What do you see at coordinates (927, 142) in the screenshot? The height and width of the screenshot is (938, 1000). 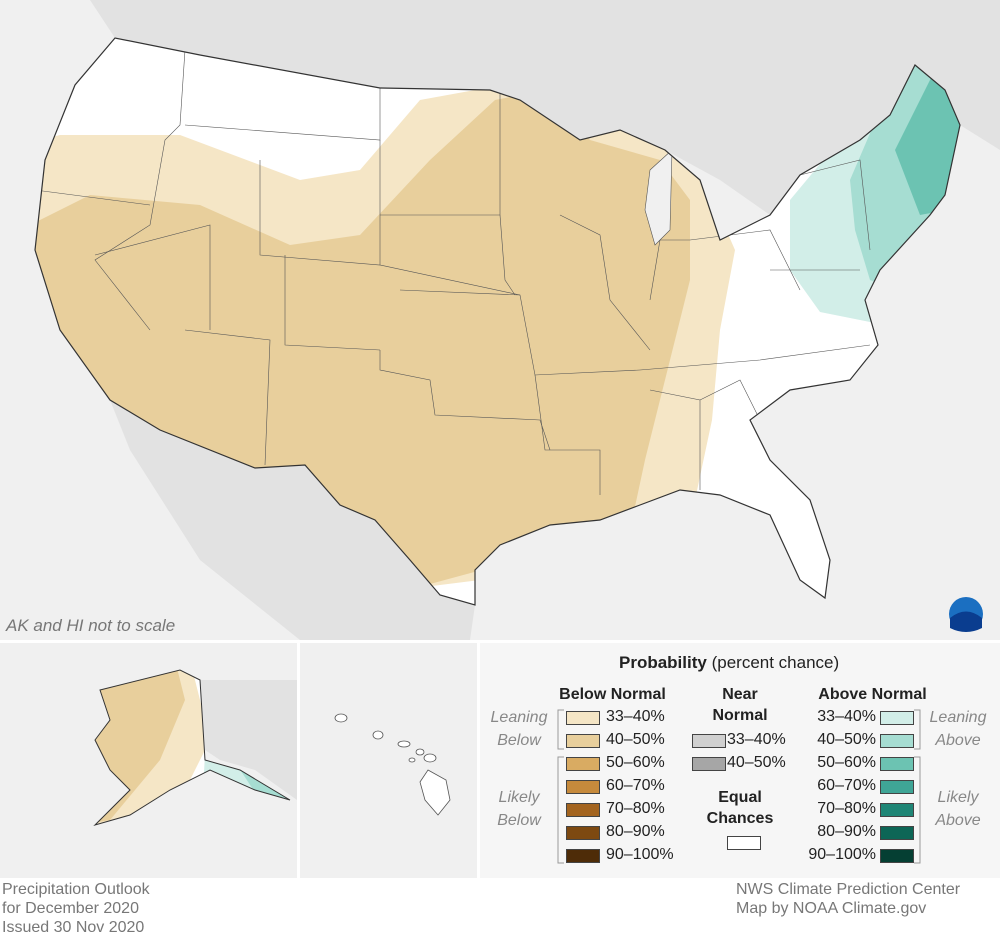 I see `region-above-likely` at bounding box center [927, 142].